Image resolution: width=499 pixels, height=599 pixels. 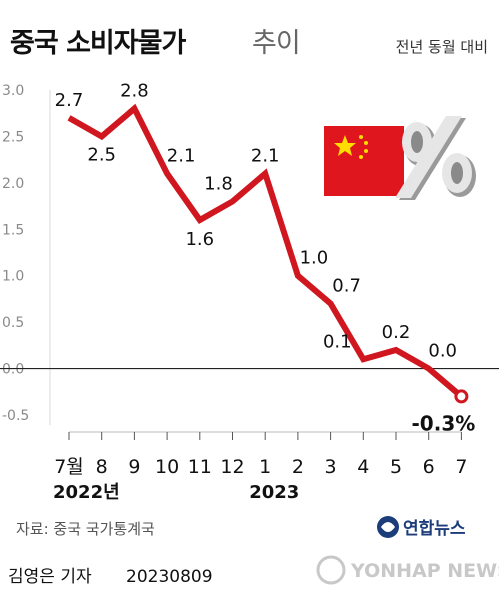 I want to click on publish-date: 20230809, so click(x=169, y=577).